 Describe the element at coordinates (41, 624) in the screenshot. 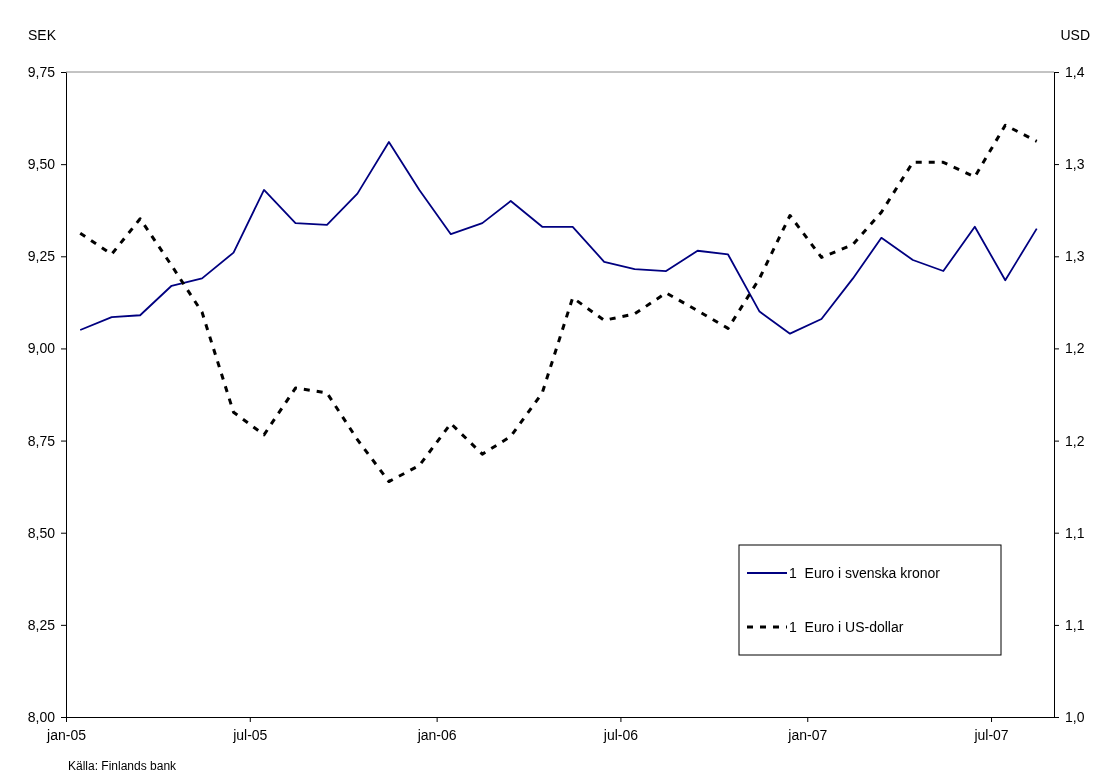

I see `y-tick-label: 8,25` at that location.